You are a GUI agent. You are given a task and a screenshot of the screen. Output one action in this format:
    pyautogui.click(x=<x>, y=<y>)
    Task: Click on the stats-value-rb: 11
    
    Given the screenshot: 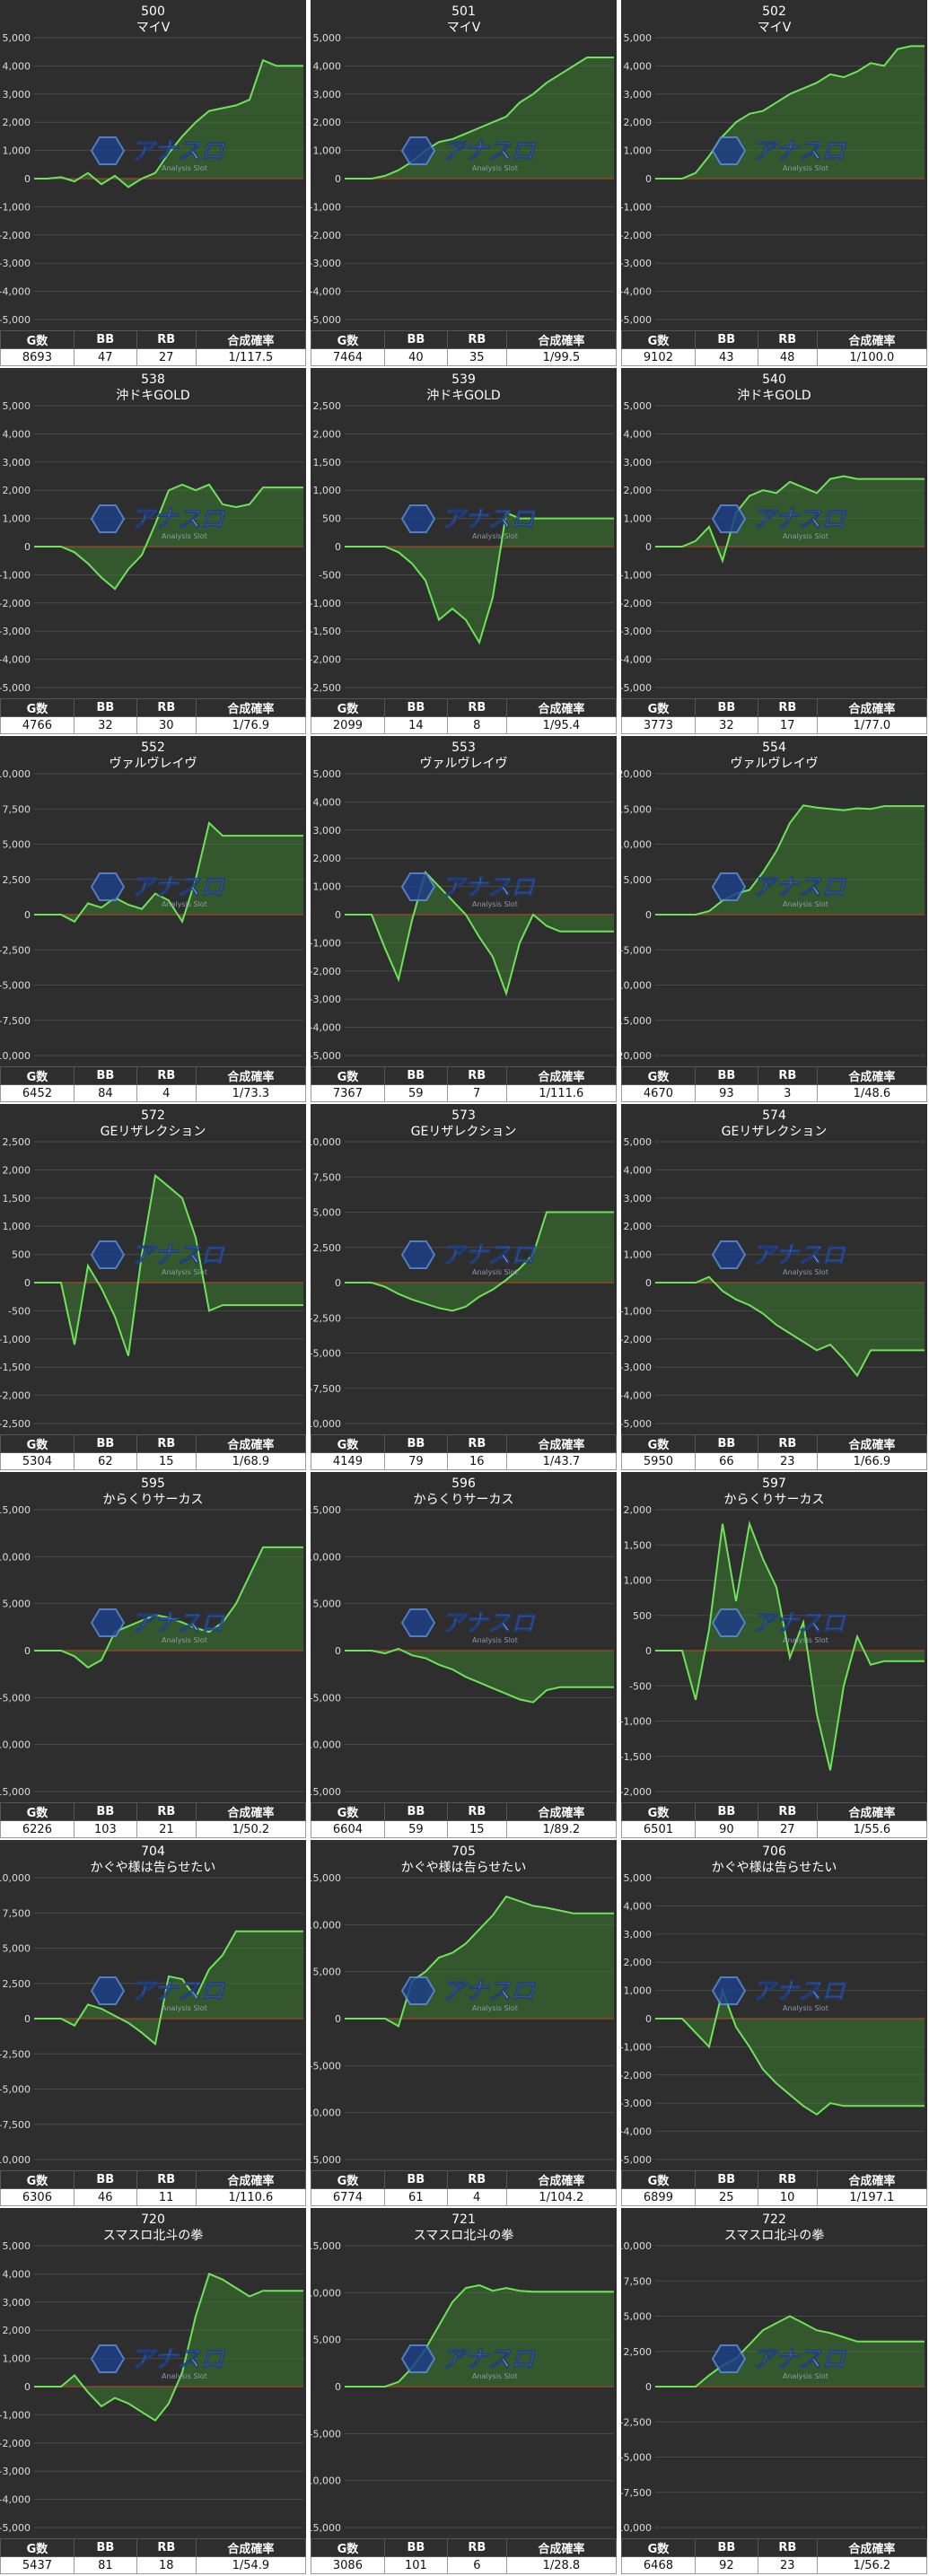 What is the action you would take?
    pyautogui.click(x=166, y=2197)
    